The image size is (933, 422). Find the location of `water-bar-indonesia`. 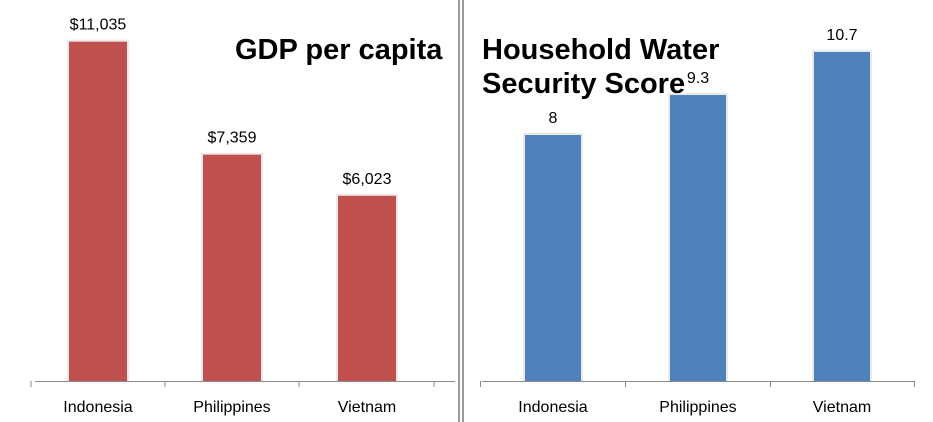

water-bar-indonesia is located at coordinates (553, 258).